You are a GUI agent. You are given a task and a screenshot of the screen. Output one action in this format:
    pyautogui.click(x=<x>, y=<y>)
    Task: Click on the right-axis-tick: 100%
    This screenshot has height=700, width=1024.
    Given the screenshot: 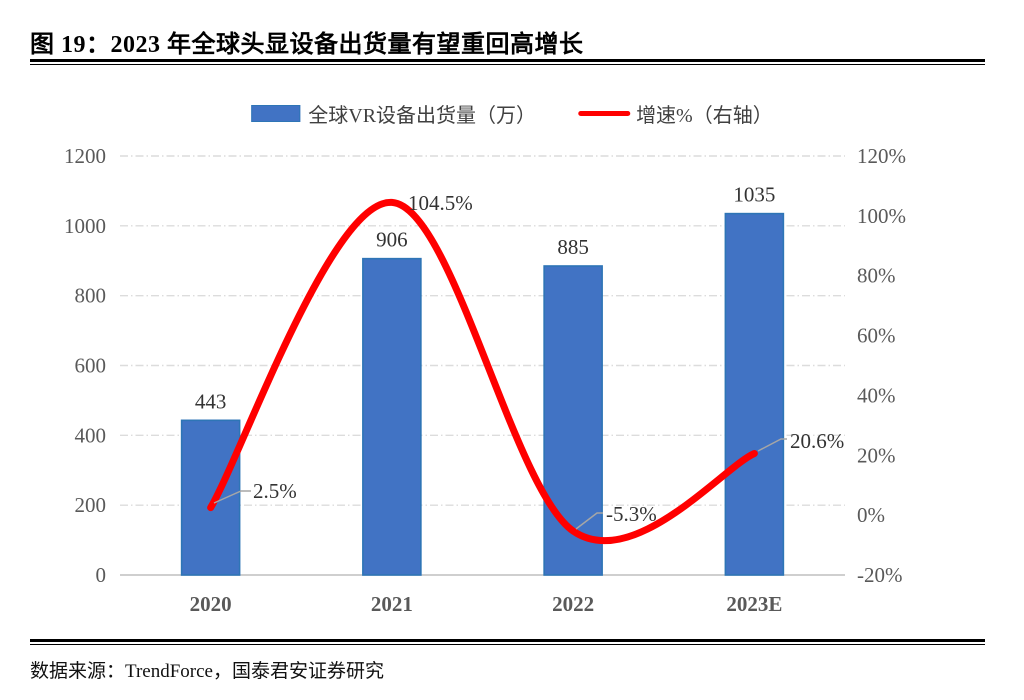 What is the action you would take?
    pyautogui.click(x=881, y=216)
    